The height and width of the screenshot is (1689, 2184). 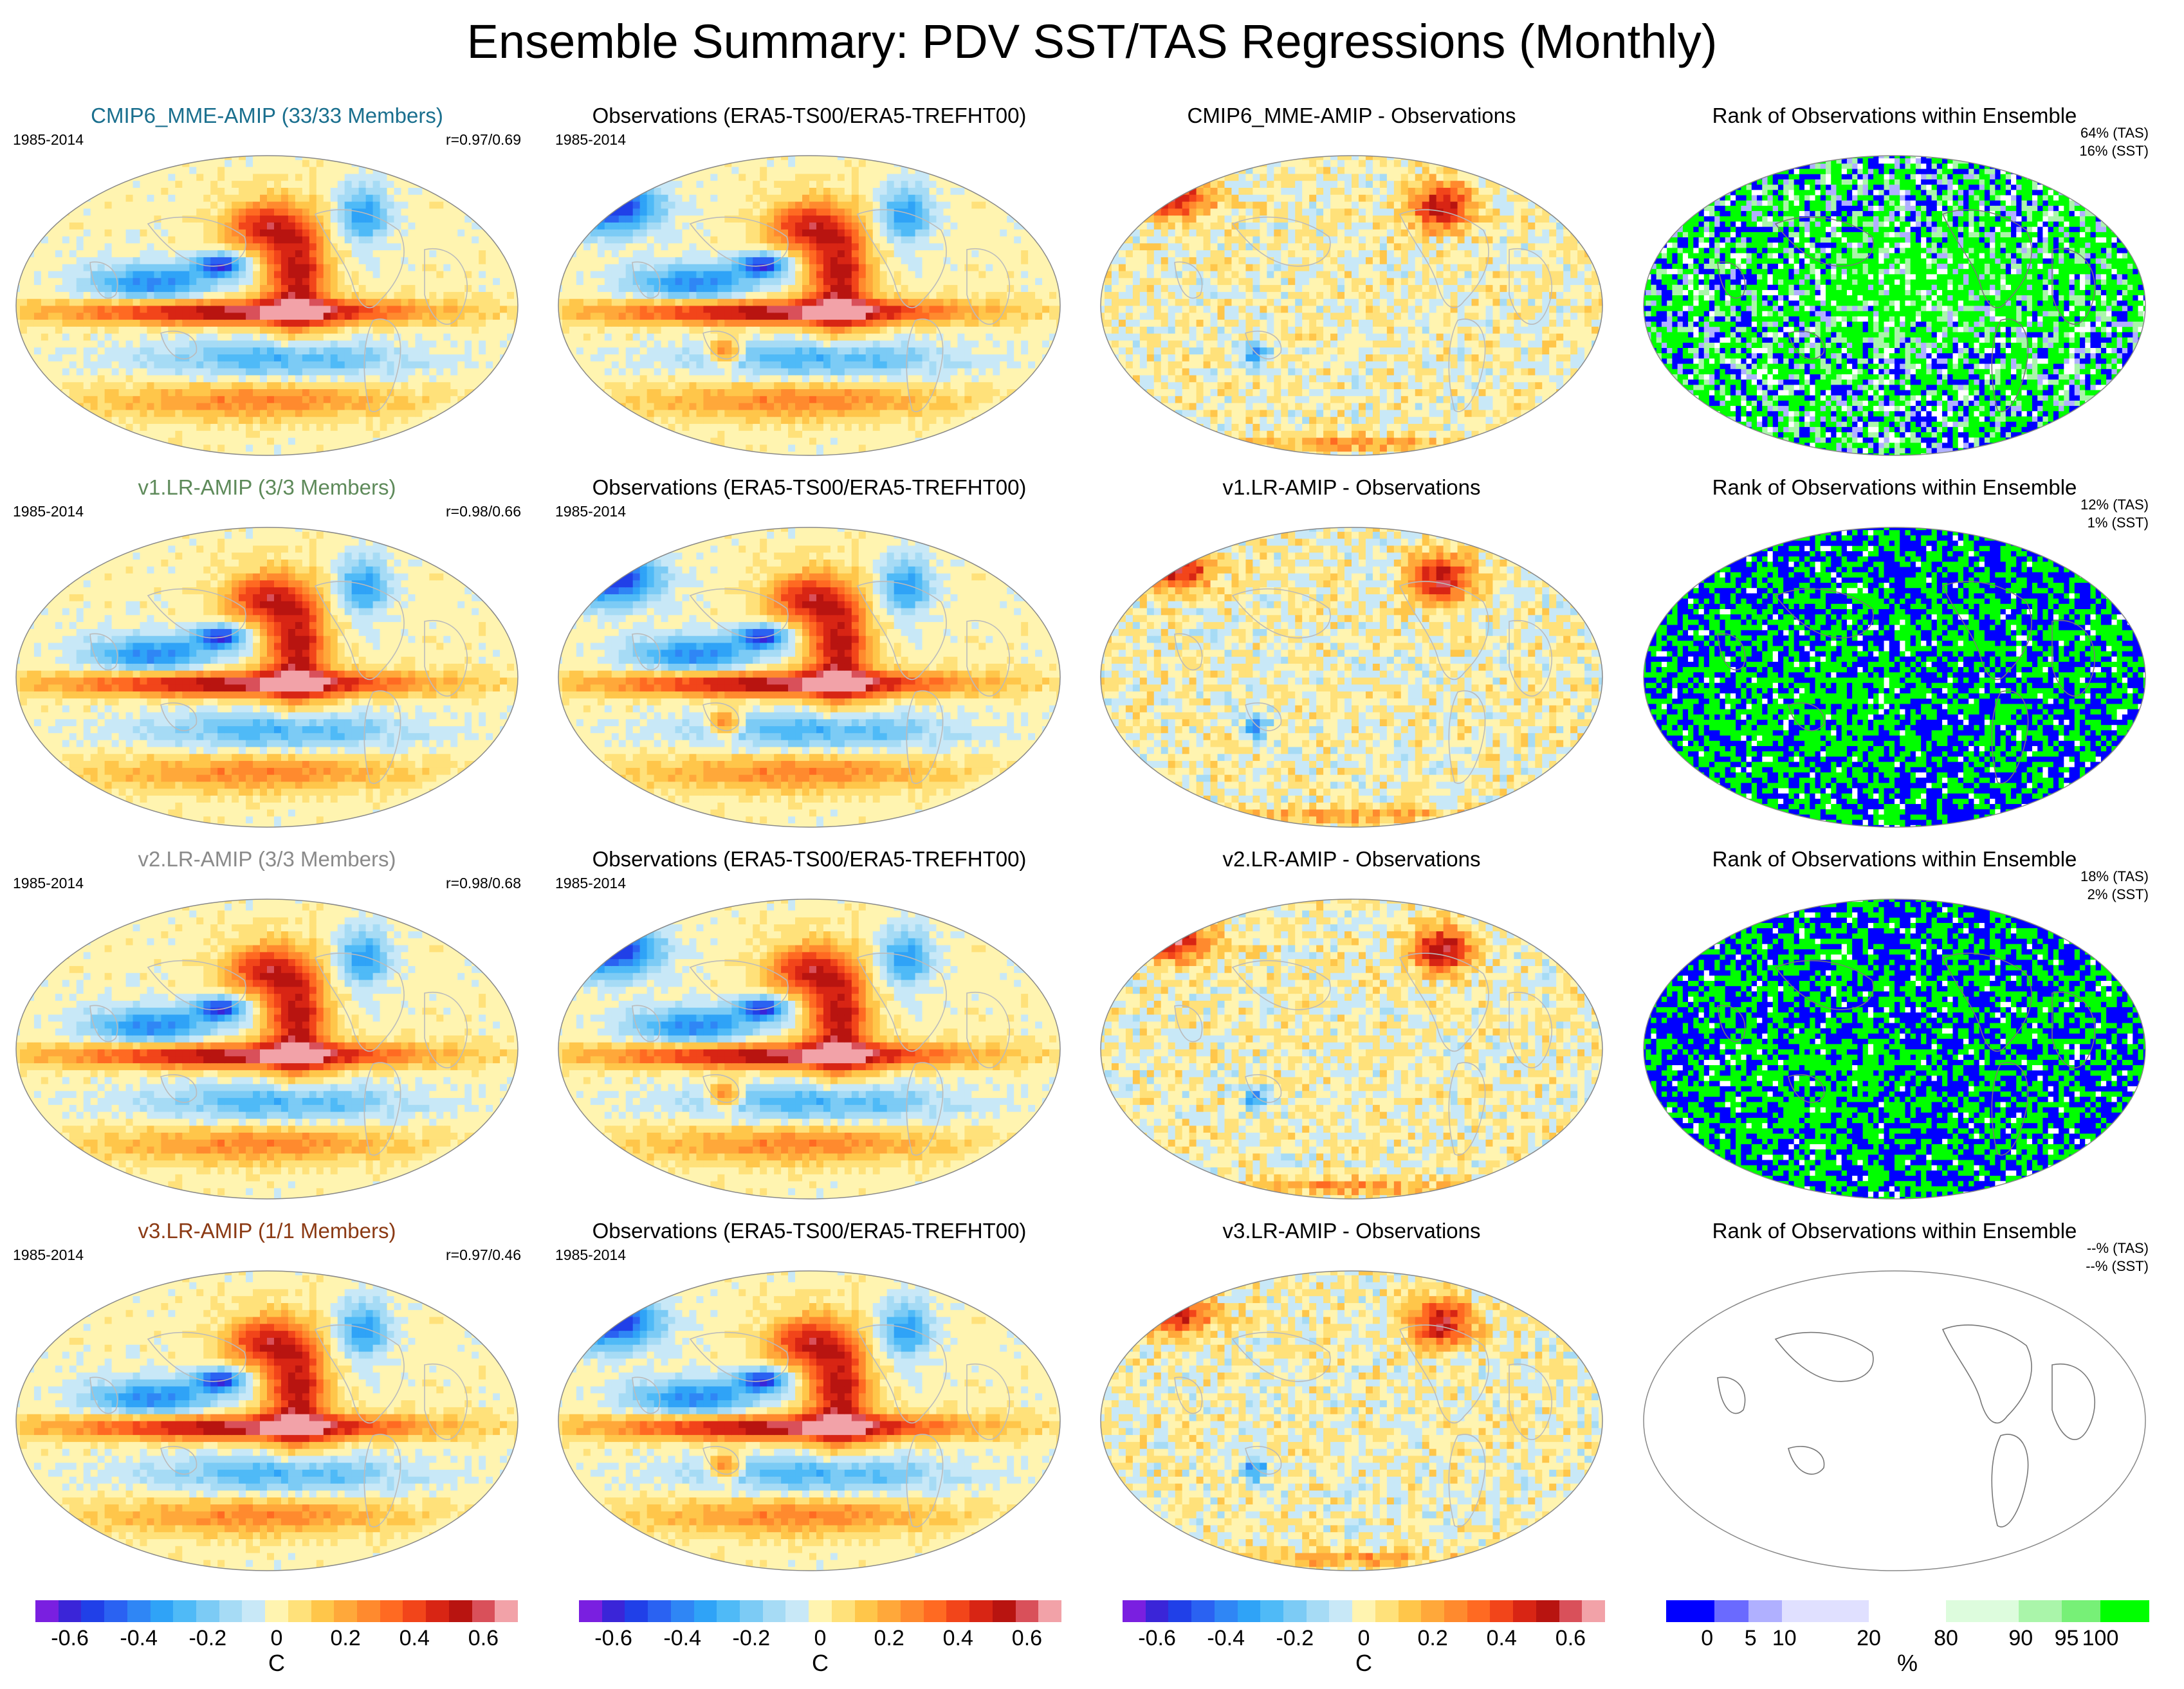 I want to click on colorbar-tick-label: 90, so click(x=2021, y=1638).